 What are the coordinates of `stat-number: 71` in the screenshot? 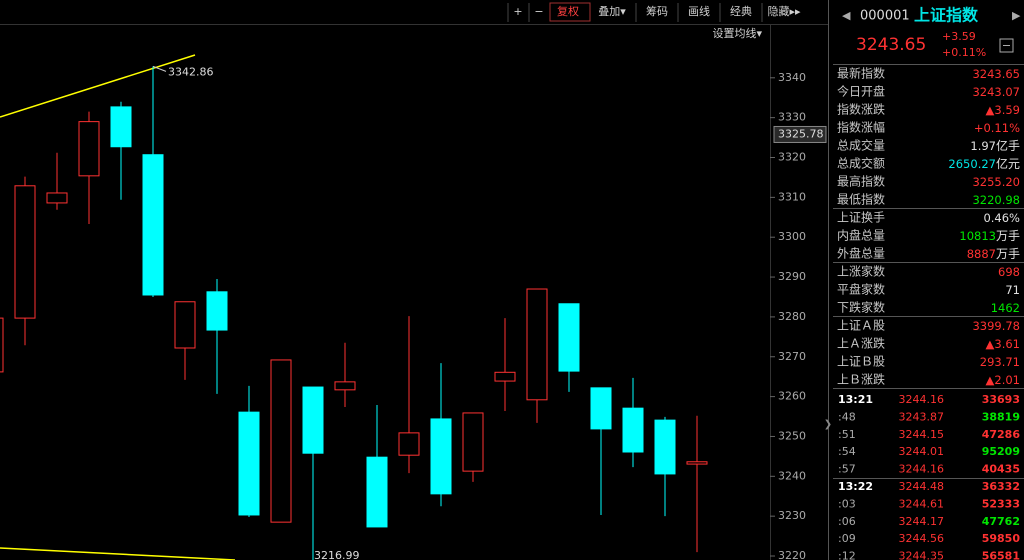 It's located at (1012, 290).